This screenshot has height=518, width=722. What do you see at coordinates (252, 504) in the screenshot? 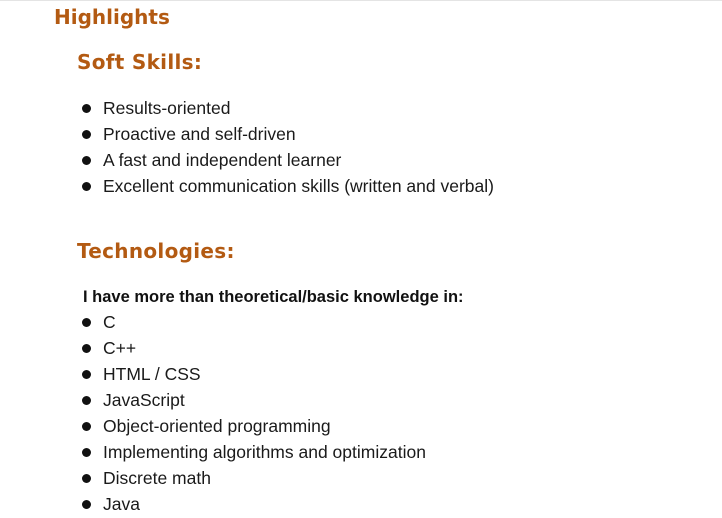
I see `list-item: Java` at bounding box center [252, 504].